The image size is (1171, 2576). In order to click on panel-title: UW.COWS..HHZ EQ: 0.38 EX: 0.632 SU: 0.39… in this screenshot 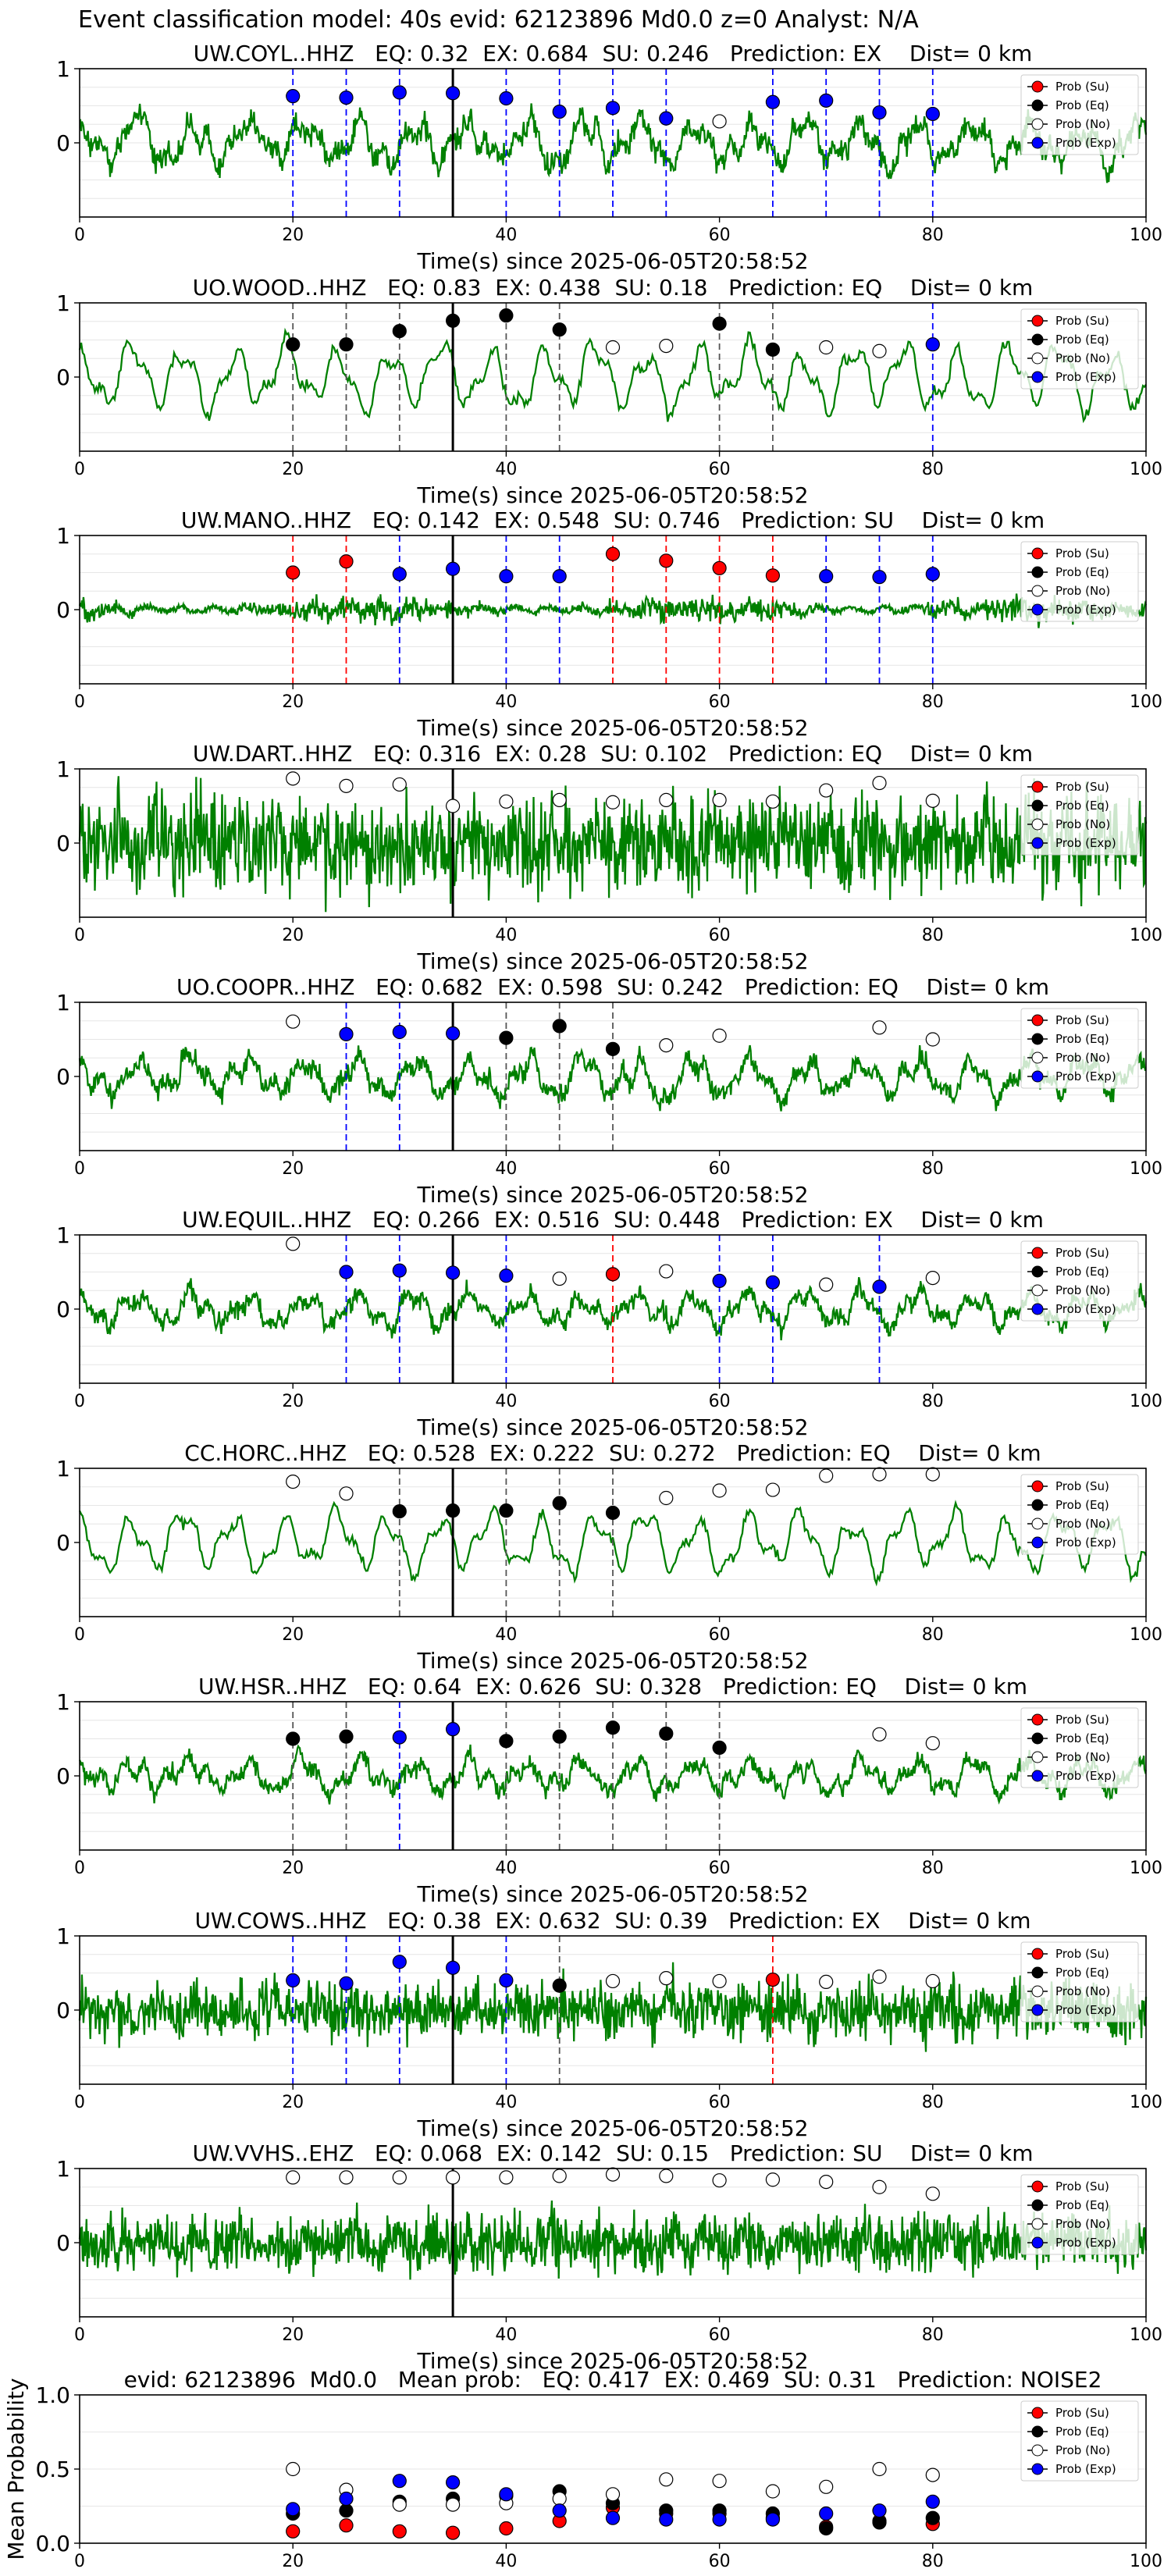, I will do `click(612, 1921)`.